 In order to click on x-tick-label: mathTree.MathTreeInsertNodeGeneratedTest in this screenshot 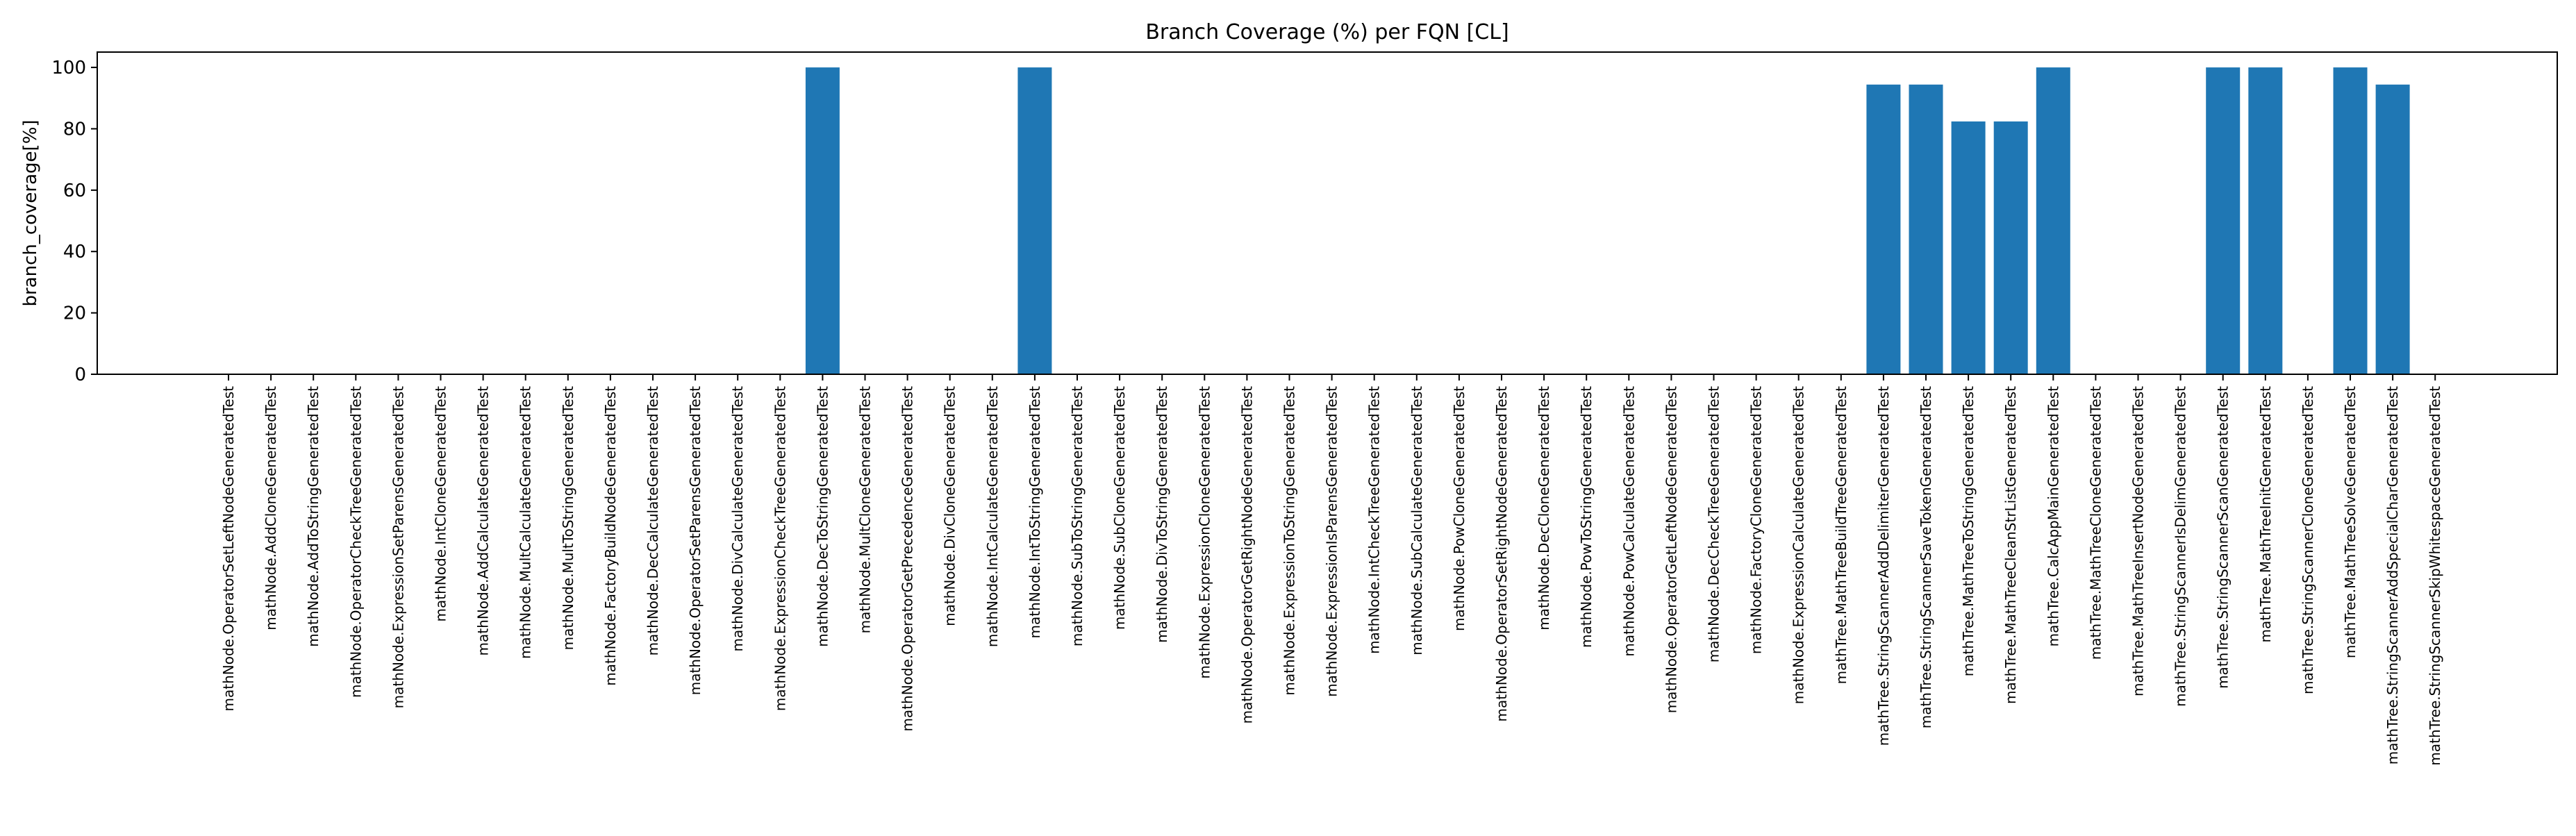, I will do `click(2138, 541)`.